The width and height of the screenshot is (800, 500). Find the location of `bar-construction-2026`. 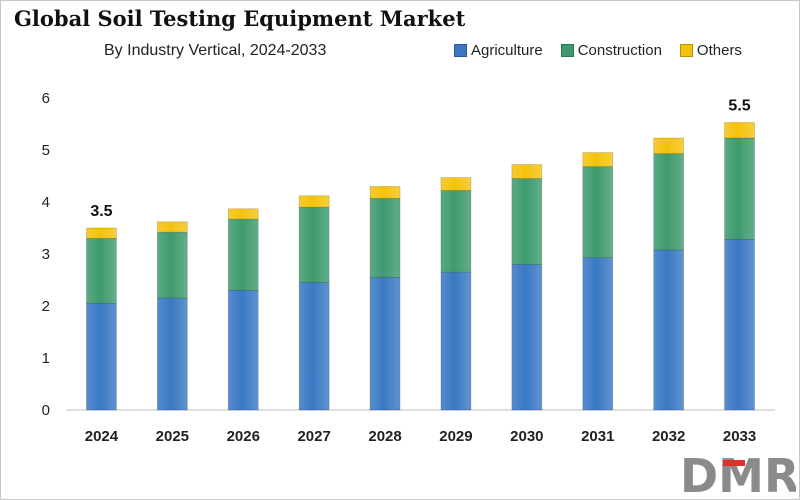

bar-construction-2026 is located at coordinates (243, 254).